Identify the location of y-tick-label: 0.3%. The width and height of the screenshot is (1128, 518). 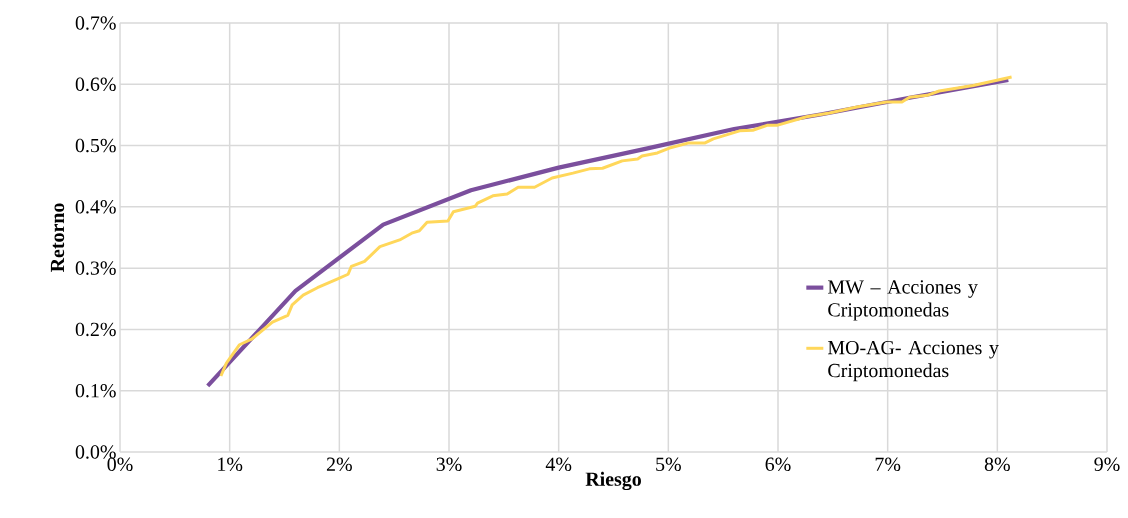
(95, 268).